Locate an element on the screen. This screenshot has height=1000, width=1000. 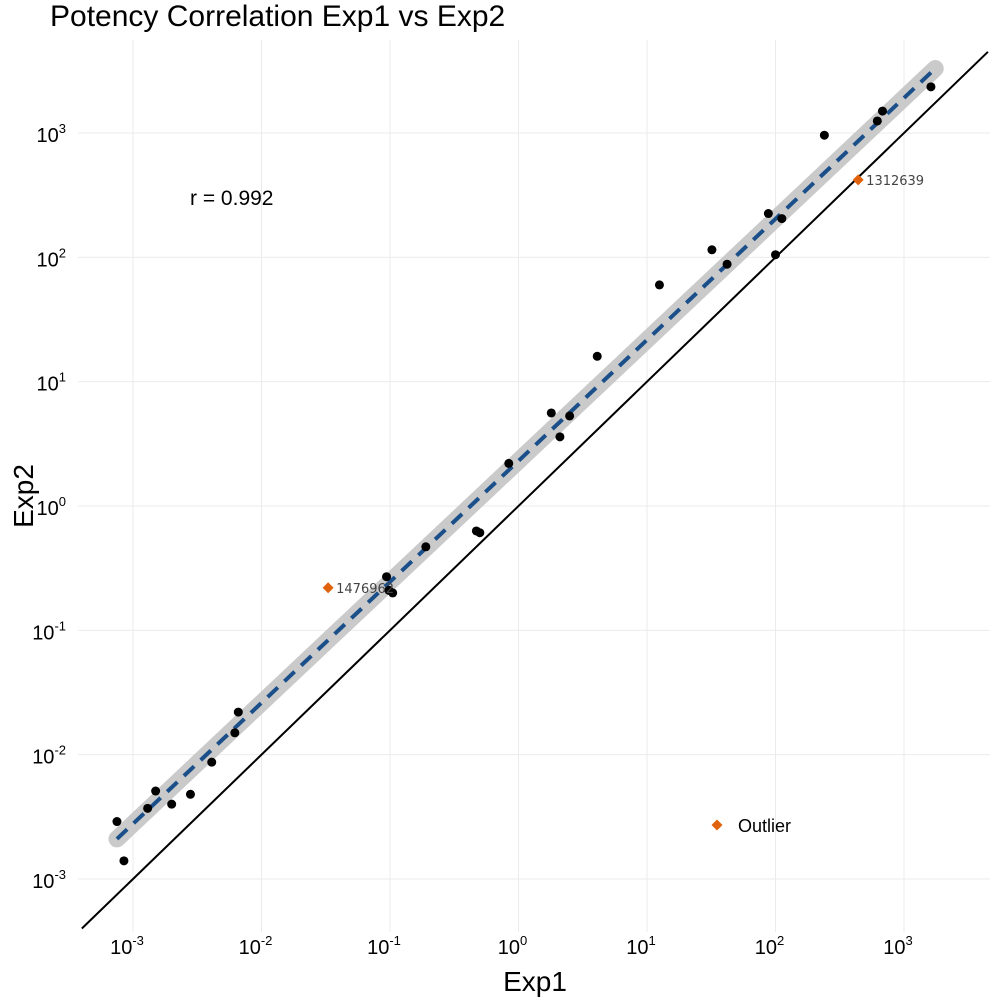
x-tick-label: 10⁻¹ is located at coordinates (384, 946).